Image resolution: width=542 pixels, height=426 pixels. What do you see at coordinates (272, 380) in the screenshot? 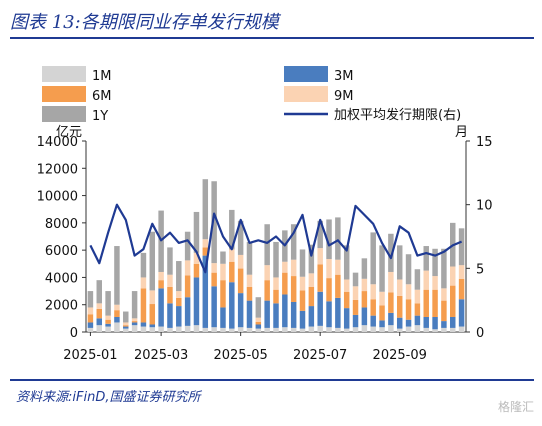
I see `source-rule` at bounding box center [272, 380].